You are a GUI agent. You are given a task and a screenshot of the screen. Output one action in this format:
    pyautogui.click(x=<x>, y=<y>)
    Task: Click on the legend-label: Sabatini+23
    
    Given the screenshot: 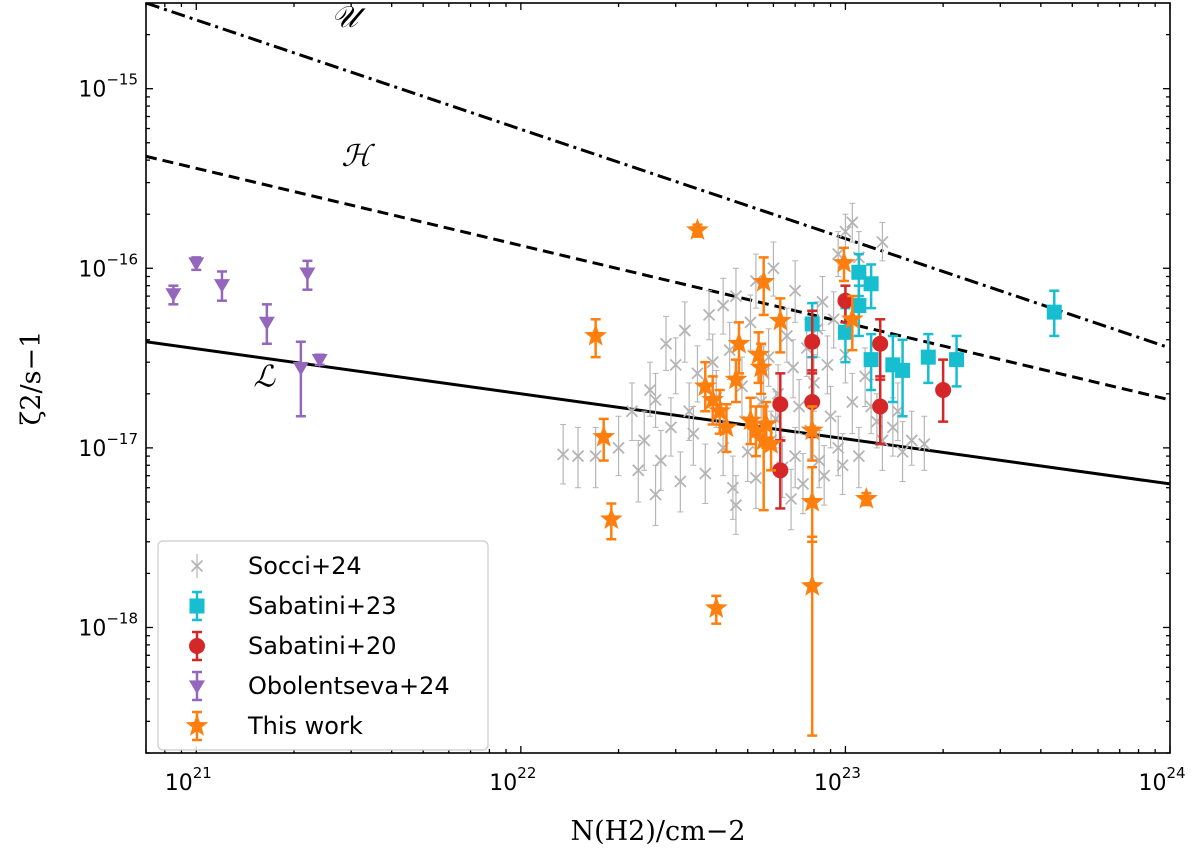 What is the action you would take?
    pyautogui.click(x=322, y=606)
    